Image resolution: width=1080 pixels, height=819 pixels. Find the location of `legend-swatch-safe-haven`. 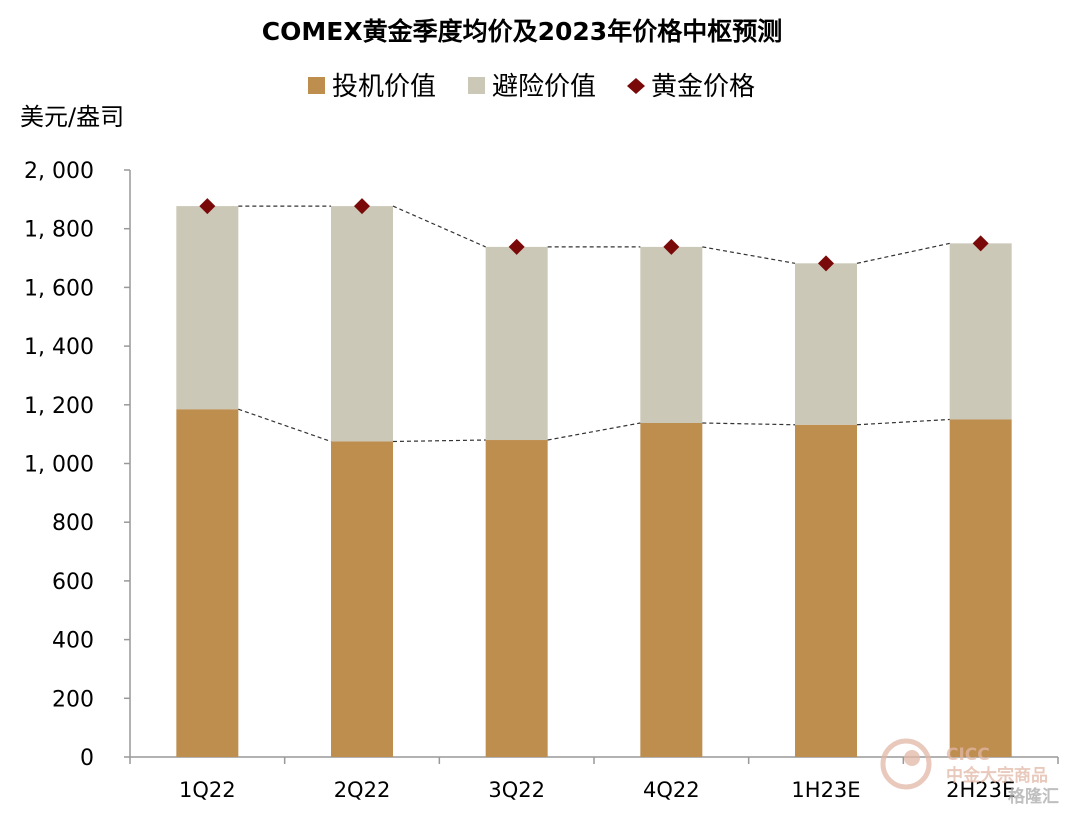

legend-swatch-safe-haven is located at coordinates (476, 85).